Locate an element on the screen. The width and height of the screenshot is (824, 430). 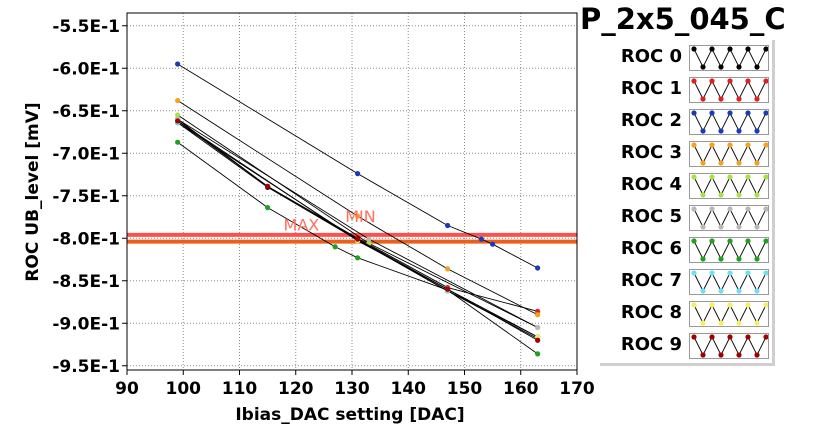
y-tick-label: -6.0E-1 is located at coordinates (86, 69).